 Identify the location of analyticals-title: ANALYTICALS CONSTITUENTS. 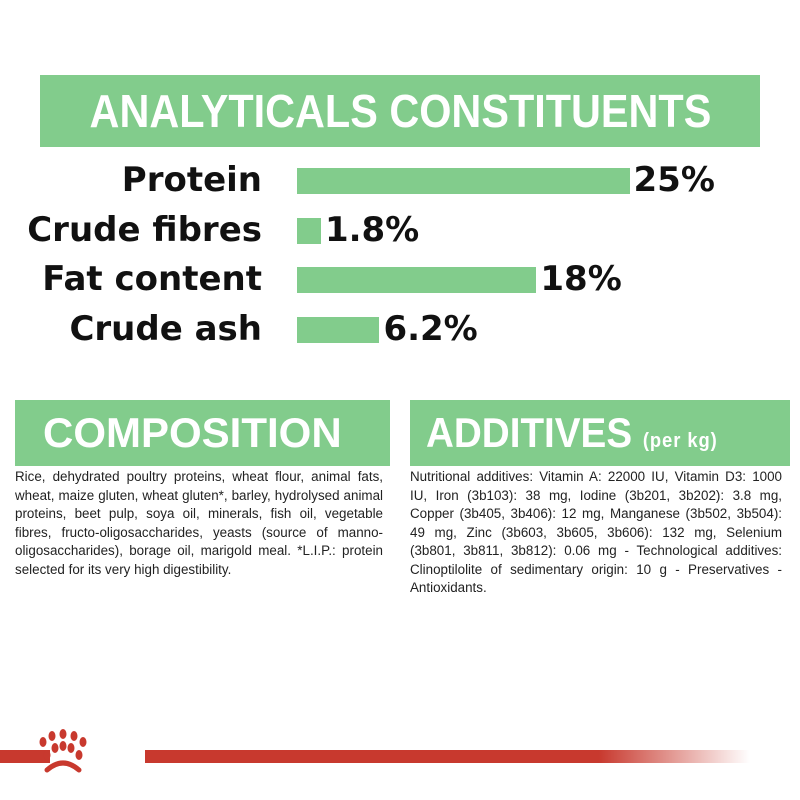
(400, 111).